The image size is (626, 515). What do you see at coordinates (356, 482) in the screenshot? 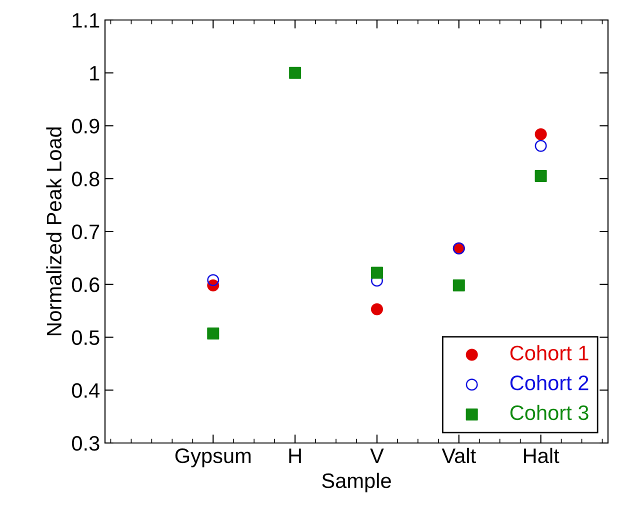
I see `x-axis-title: Sample` at bounding box center [356, 482].